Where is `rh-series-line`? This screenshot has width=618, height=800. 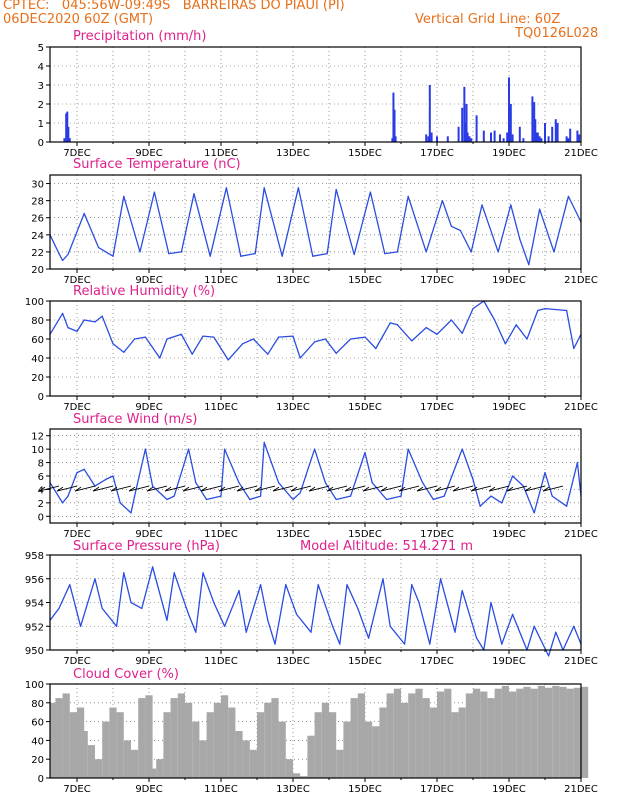 rh-series-line is located at coordinates (315, 330).